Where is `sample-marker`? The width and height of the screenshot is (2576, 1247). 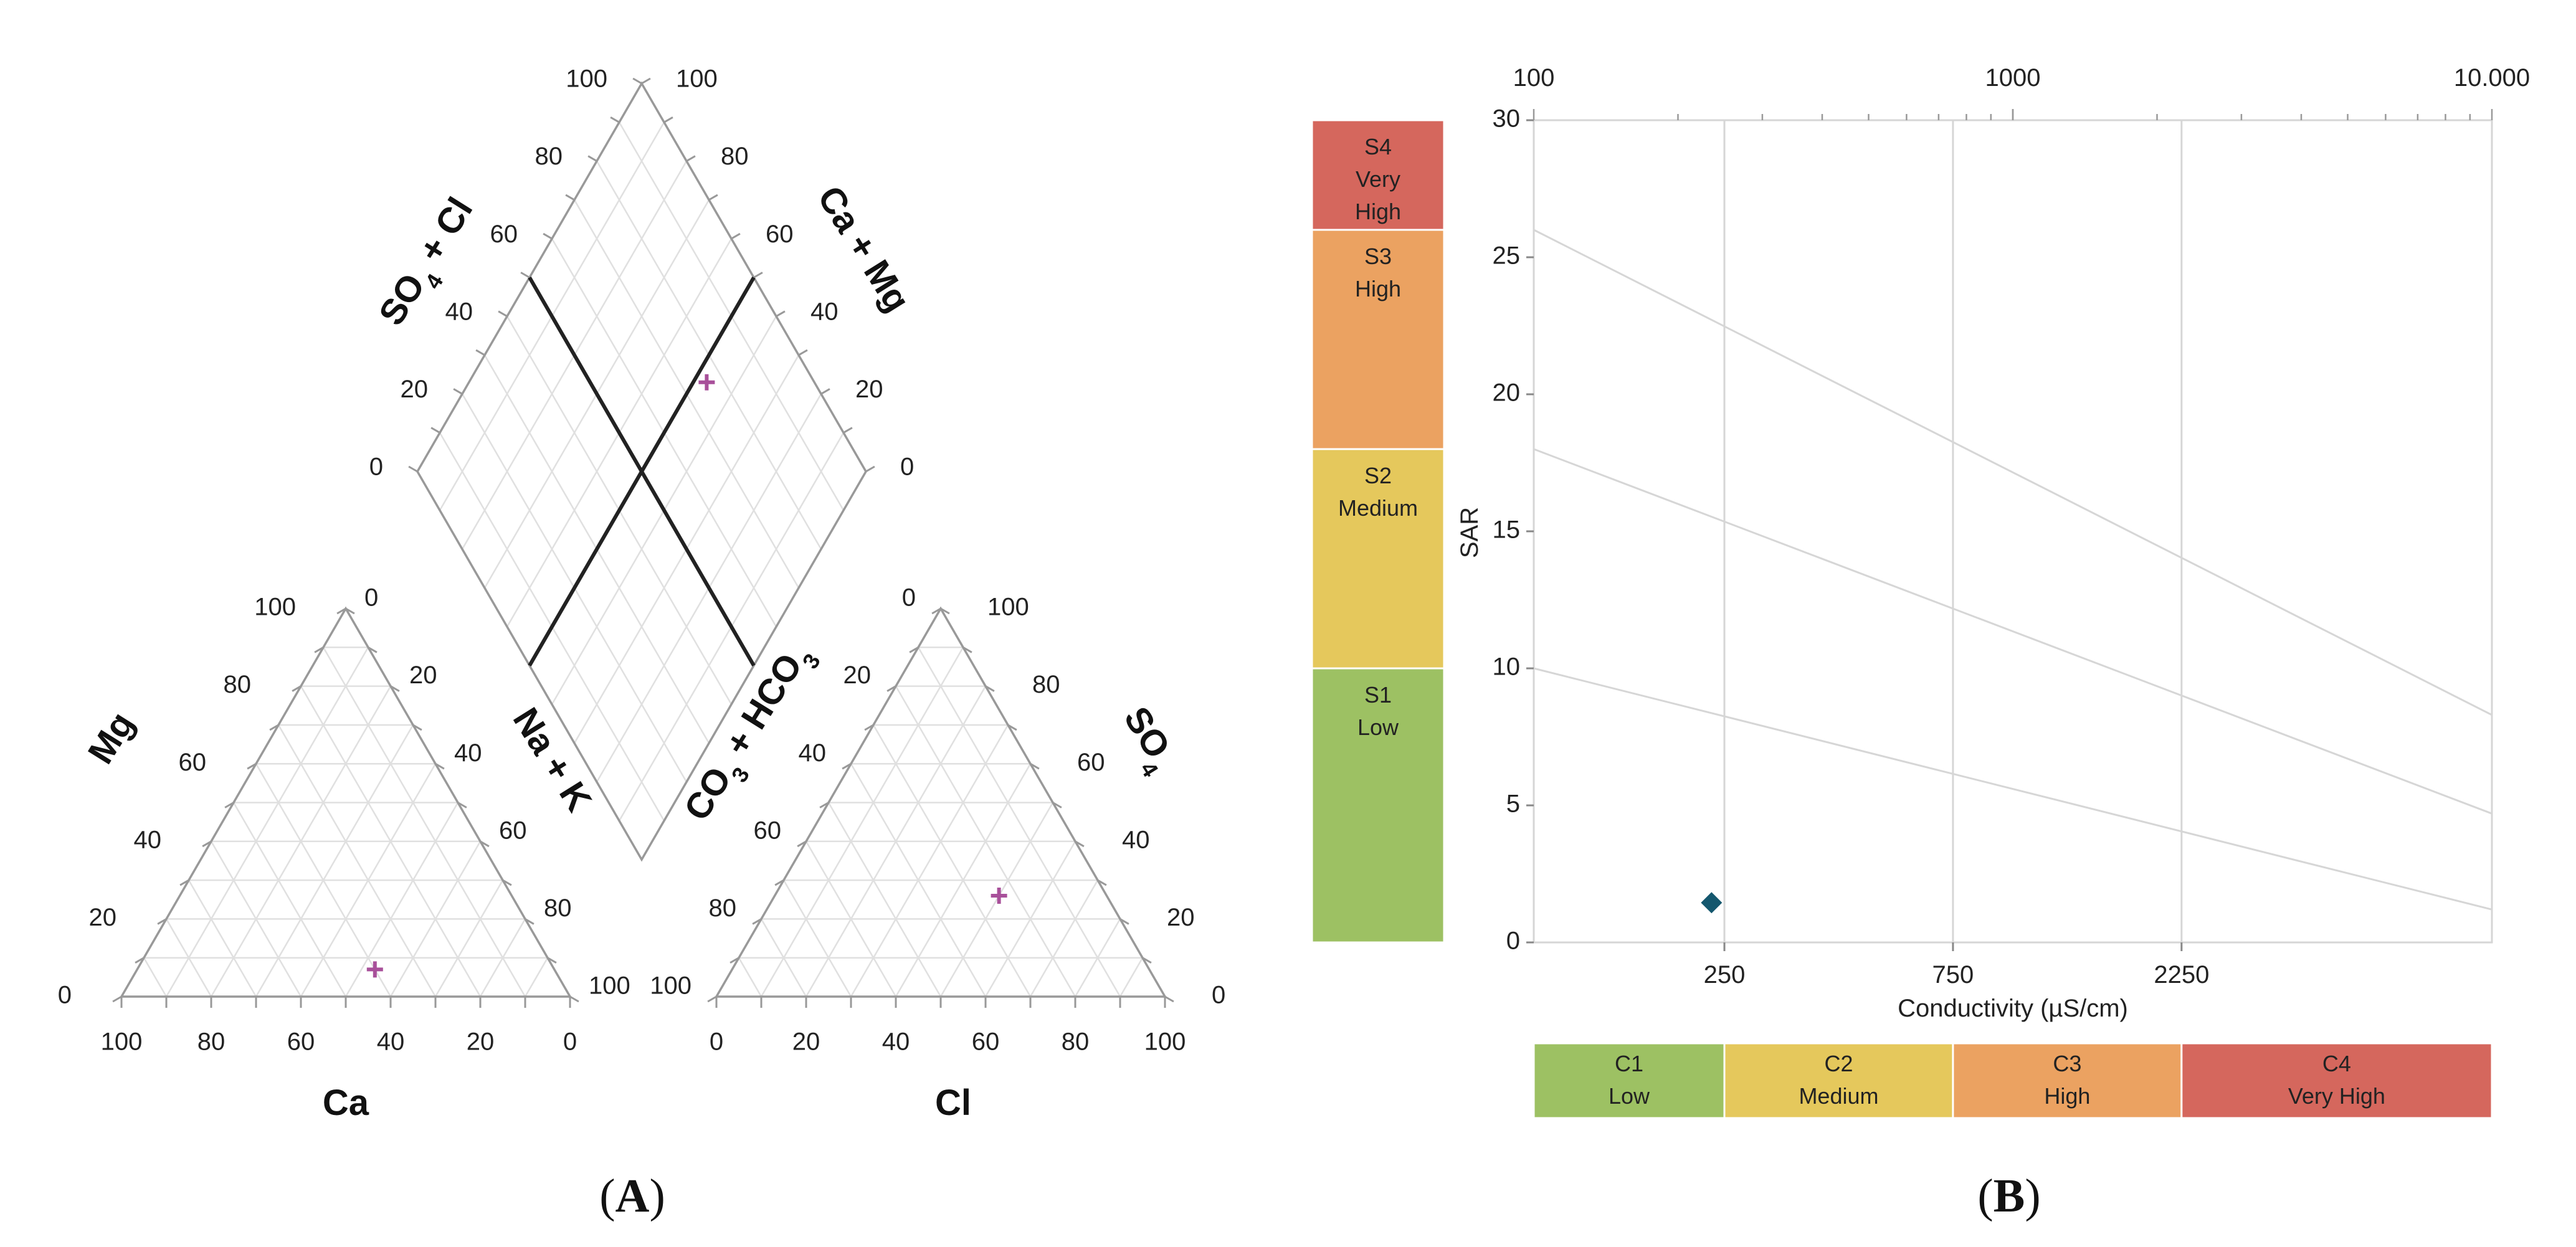 sample-marker is located at coordinates (706, 382).